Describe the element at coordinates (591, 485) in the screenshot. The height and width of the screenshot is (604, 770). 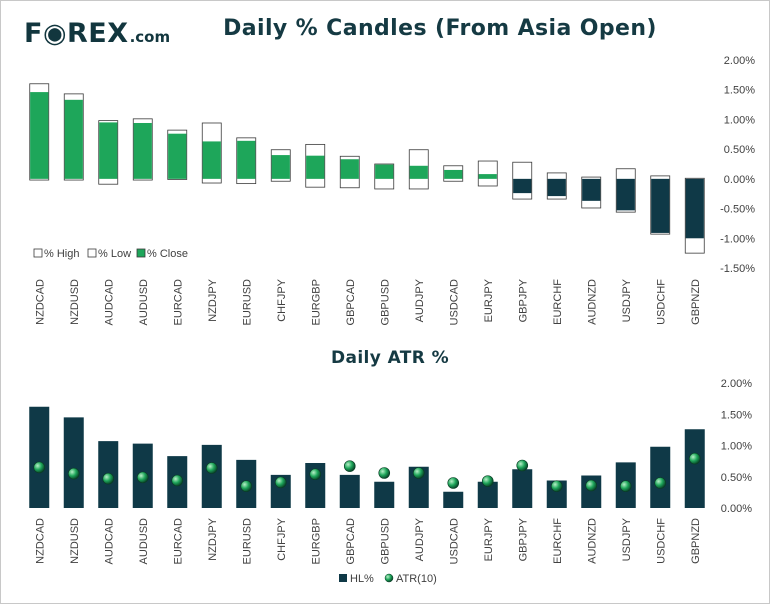
I see `atr-marker-audnzd` at that location.